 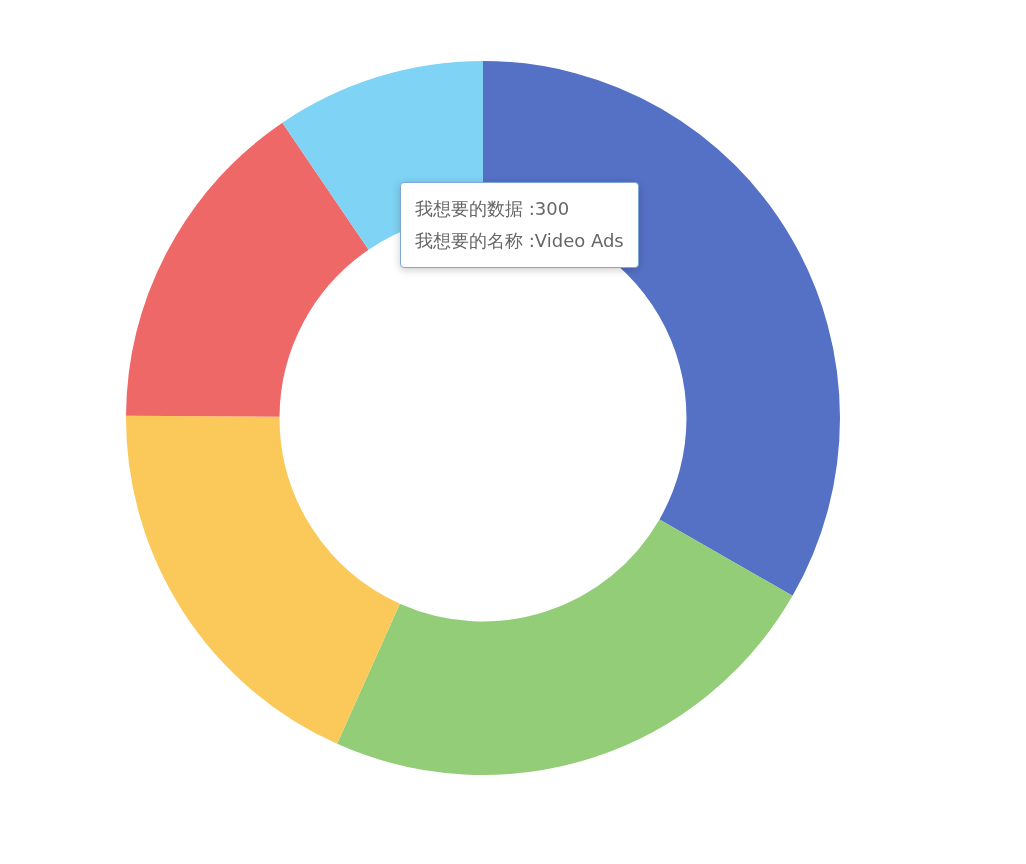 I want to click on text: 我想要的数据 :300, so click(x=493, y=209).